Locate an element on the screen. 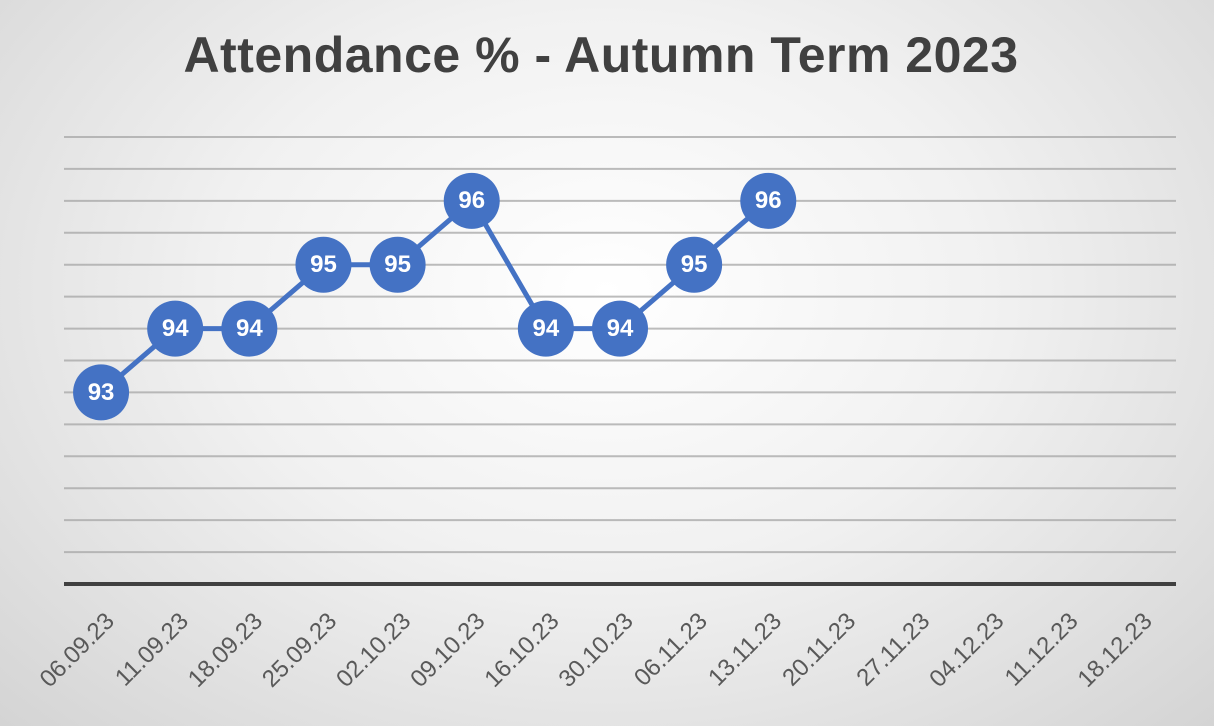 Image resolution: width=1214 pixels, height=726 pixels. x-tick-label: 27.11.23 is located at coordinates (893, 650).